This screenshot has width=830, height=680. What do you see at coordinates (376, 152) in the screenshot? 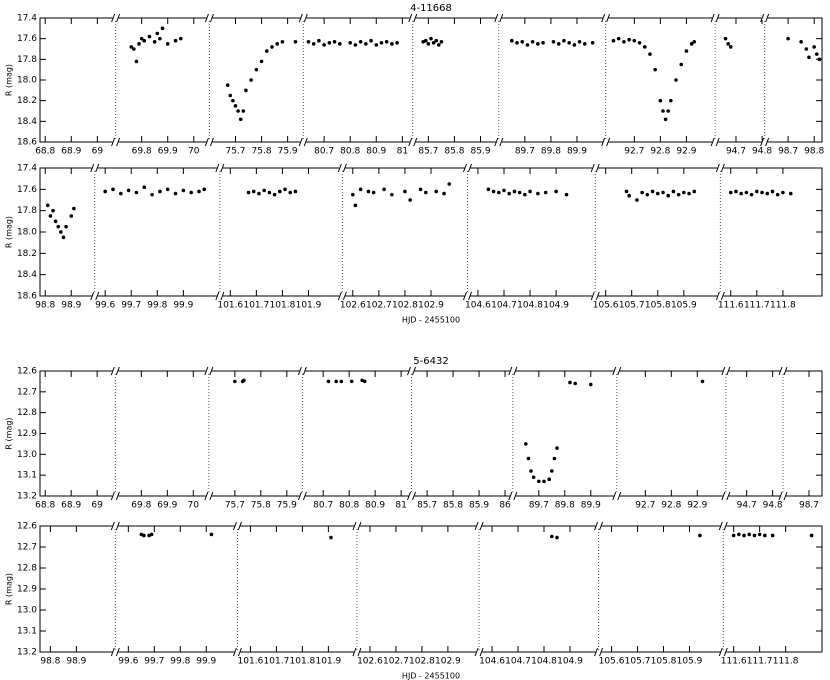
I see `x-tick-label: 80.9` at bounding box center [376, 152].